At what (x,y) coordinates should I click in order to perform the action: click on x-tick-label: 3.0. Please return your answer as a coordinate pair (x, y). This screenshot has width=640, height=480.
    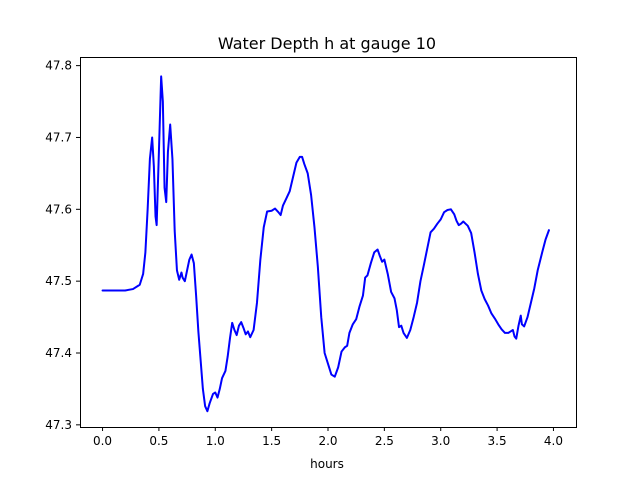
    Looking at the image, I should click on (440, 441).